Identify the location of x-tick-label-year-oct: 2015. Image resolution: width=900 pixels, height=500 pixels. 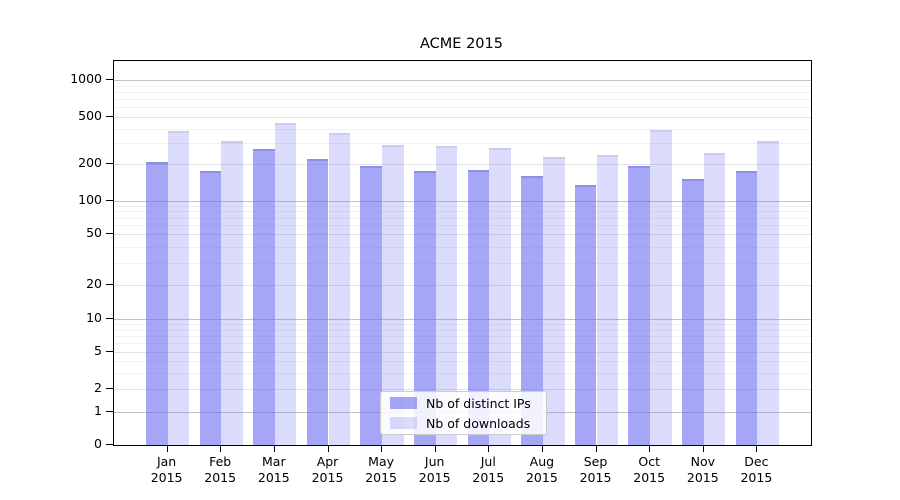
(649, 477).